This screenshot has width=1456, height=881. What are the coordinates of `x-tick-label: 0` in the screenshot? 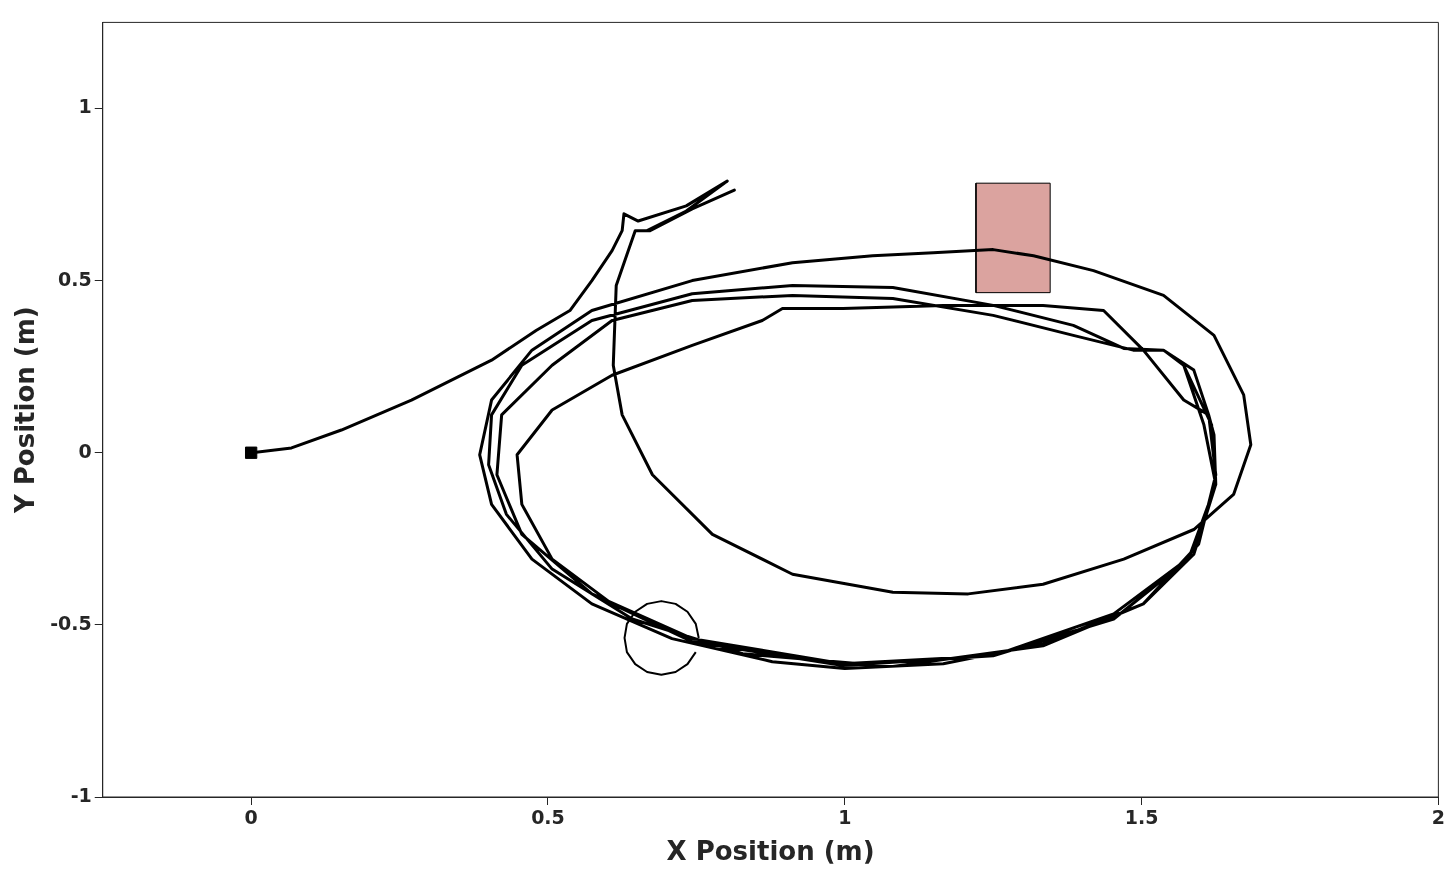 It's located at (251, 817).